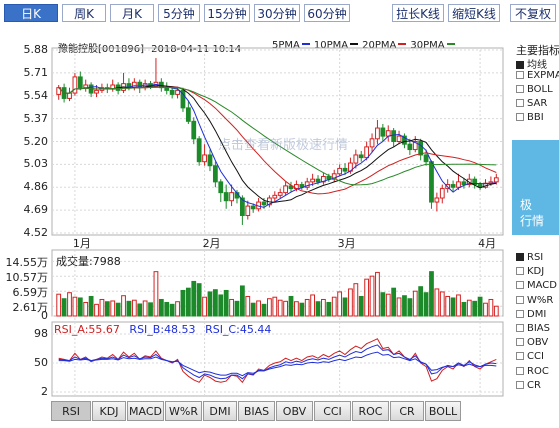 This screenshot has height=428, width=559. What do you see at coordinates (227, 13) in the screenshot?
I see `period-button-4: 15分钟` at bounding box center [227, 13].